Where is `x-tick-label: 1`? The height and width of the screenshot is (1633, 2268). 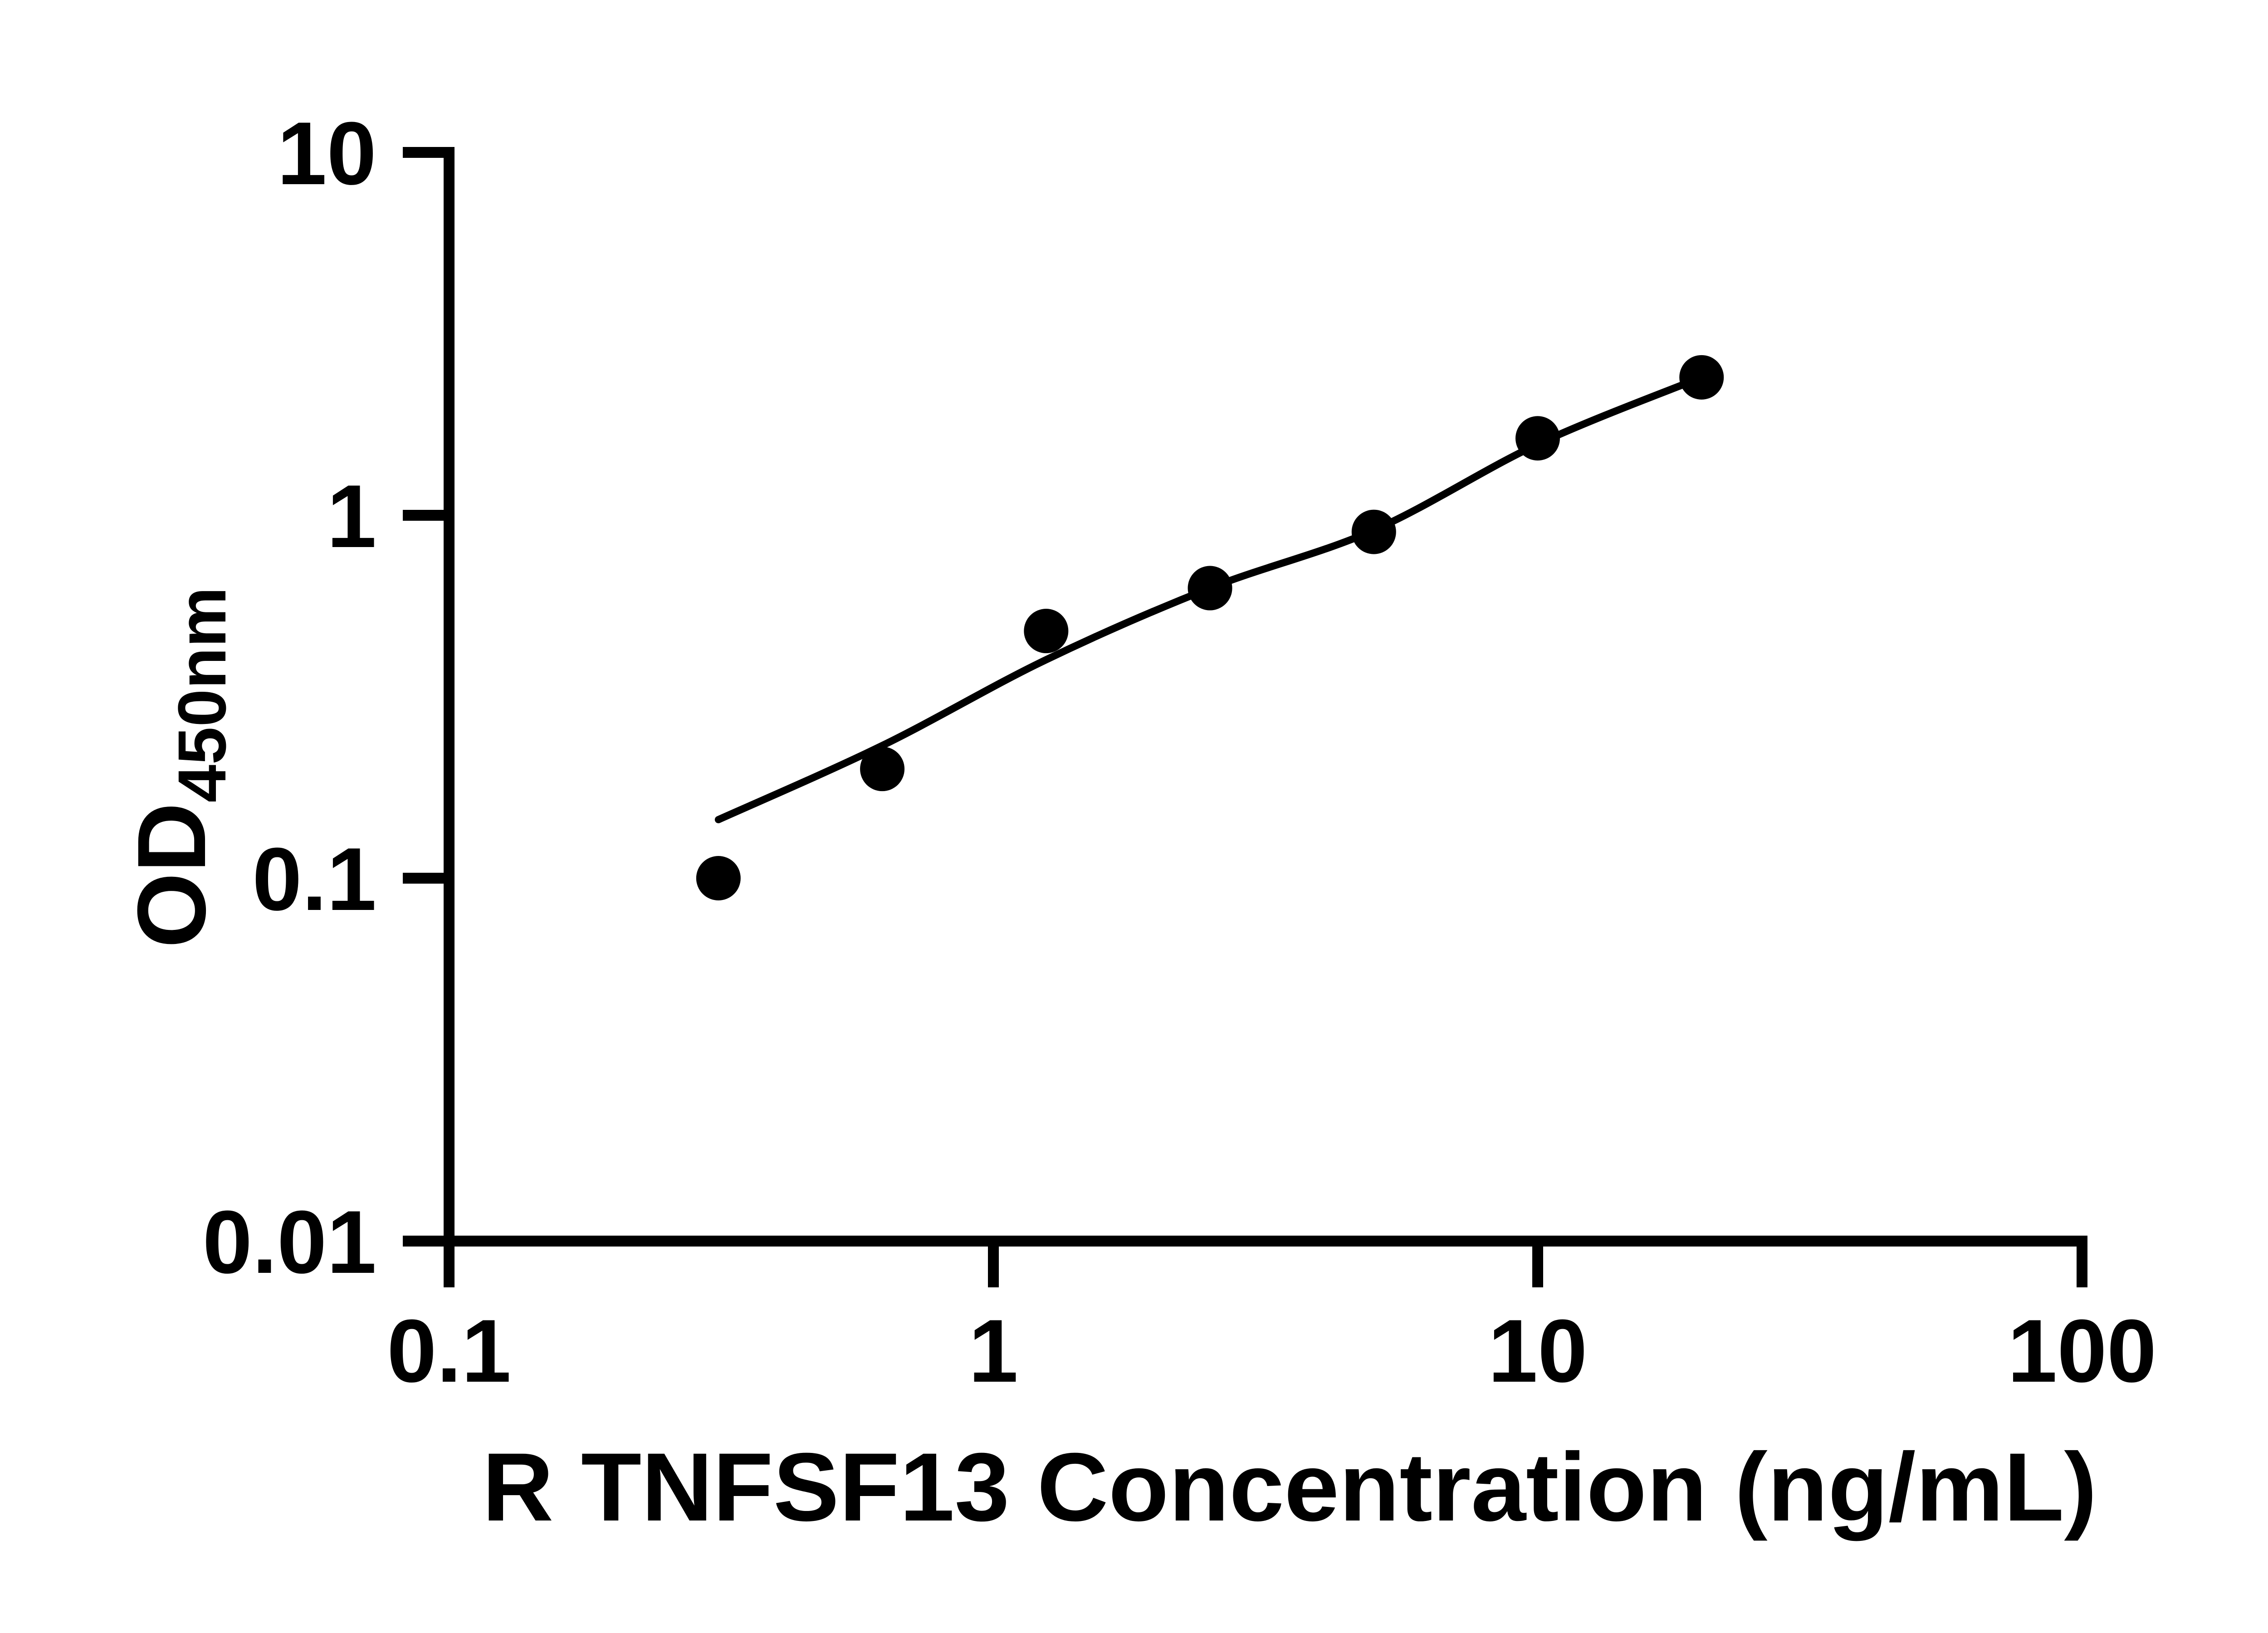
x-tick-label: 1 is located at coordinates (993, 1351).